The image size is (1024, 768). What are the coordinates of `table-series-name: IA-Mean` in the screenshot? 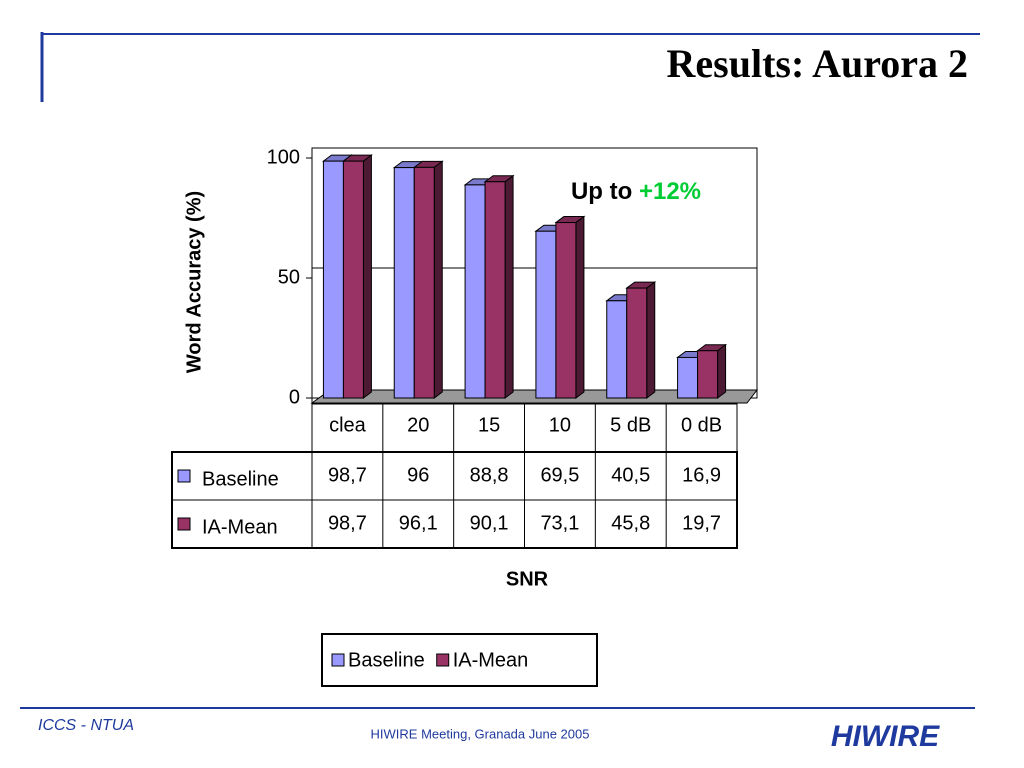 It's located at (240, 527).